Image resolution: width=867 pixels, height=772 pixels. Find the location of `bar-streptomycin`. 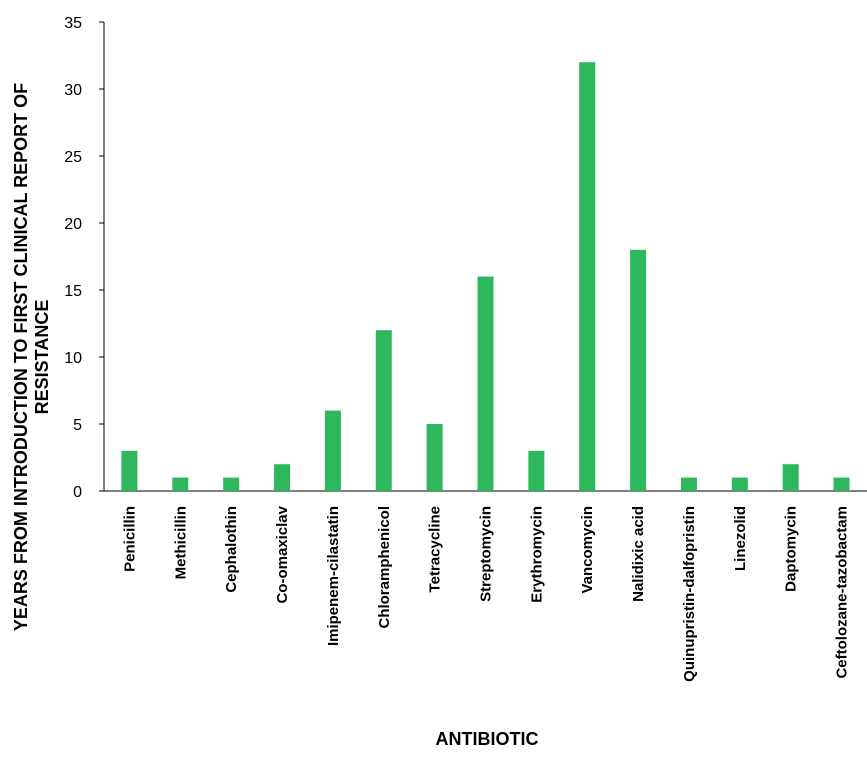

bar-streptomycin is located at coordinates (485, 383).